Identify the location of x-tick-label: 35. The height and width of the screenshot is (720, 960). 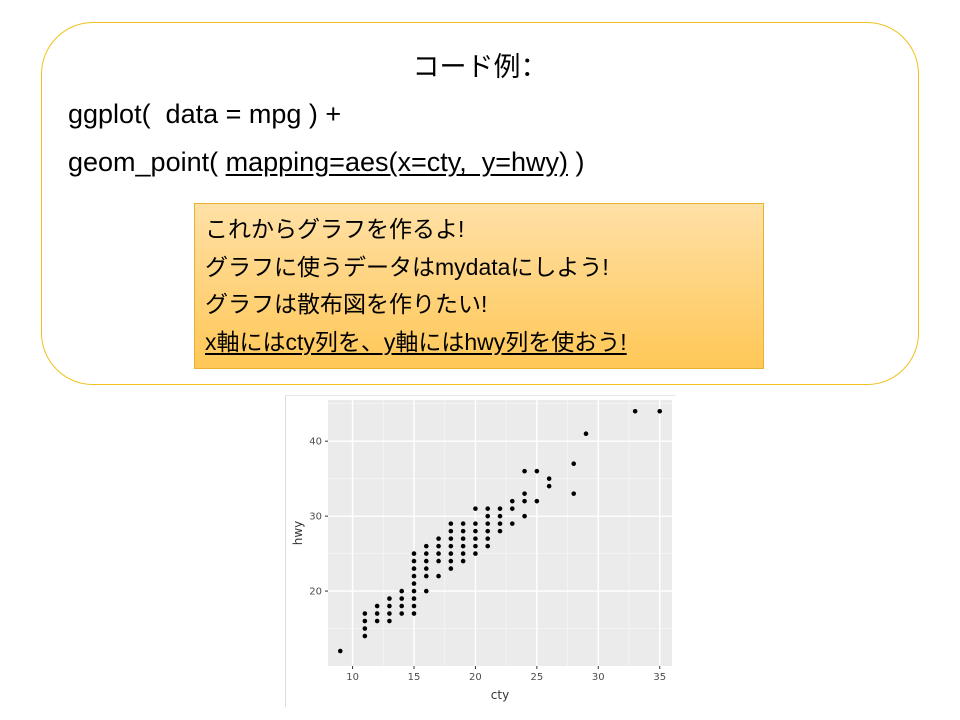
(659, 677).